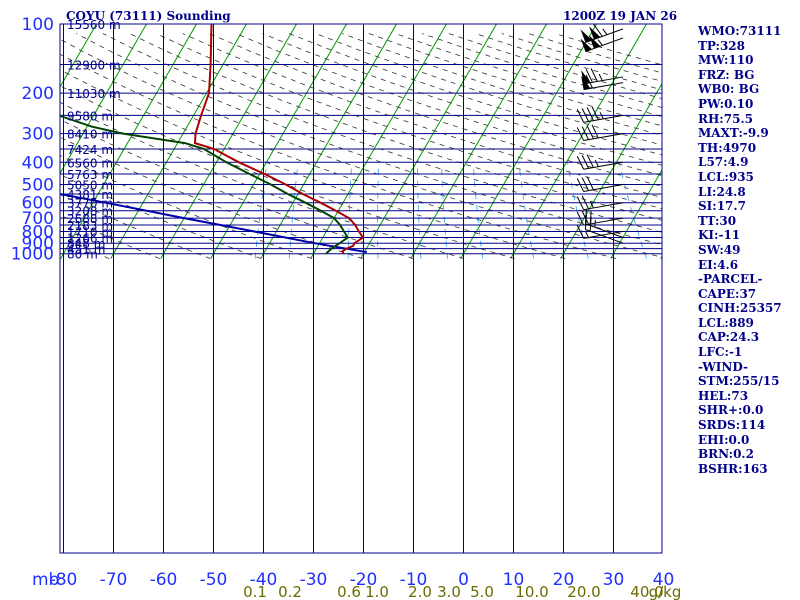  Describe the element at coordinates (90, 175) in the screenshot. I see `height-label: 5763 m` at that location.